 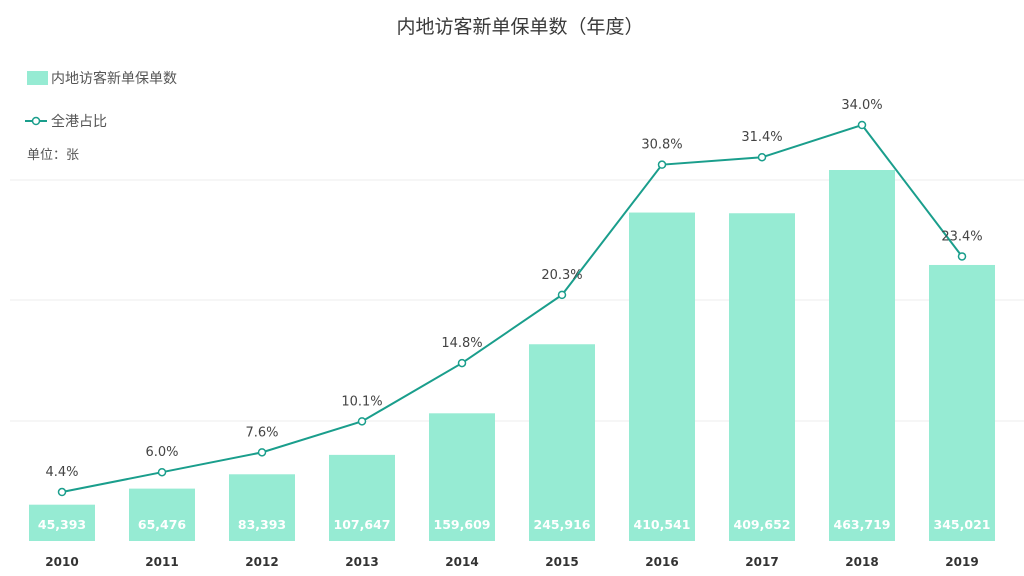 What do you see at coordinates (561, 562) in the screenshot?
I see `x-tick-label: 2015` at bounding box center [561, 562].